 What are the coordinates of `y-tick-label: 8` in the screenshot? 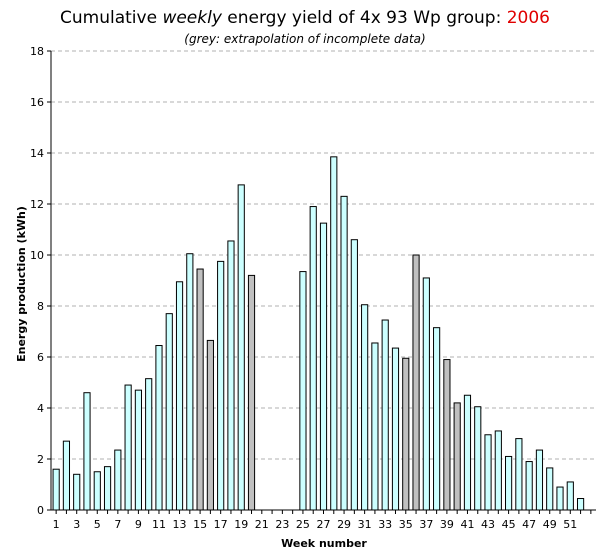 It's located at (40, 306).